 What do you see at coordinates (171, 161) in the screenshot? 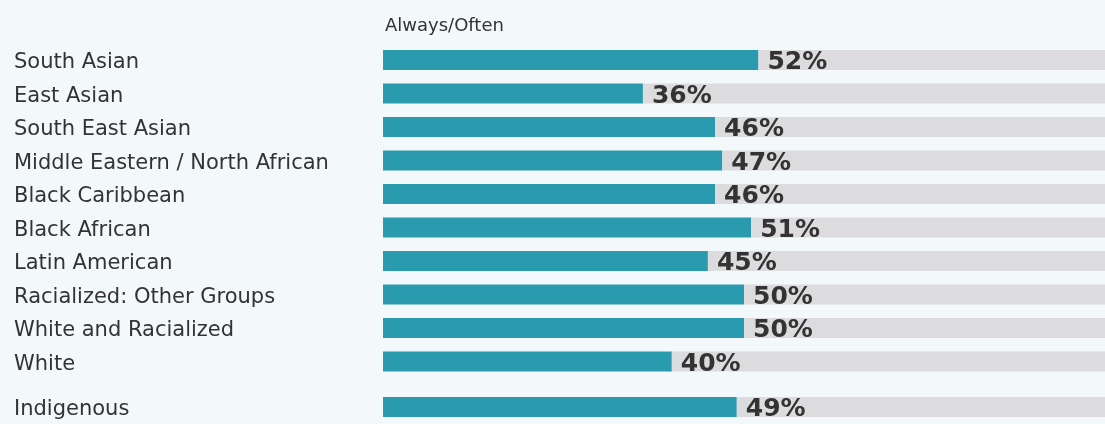
I see `y-tick-label: Middle Eastern / North African` at bounding box center [171, 161].